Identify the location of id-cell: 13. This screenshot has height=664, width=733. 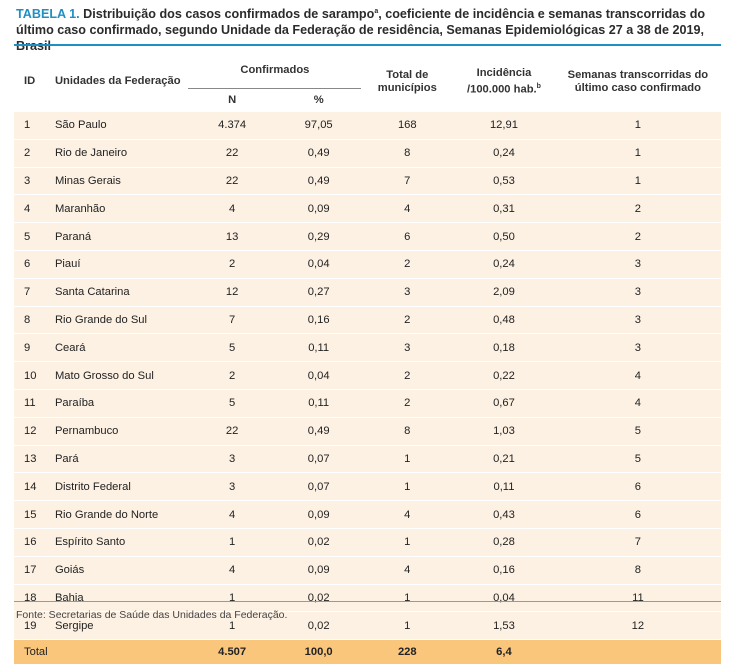
(32, 459).